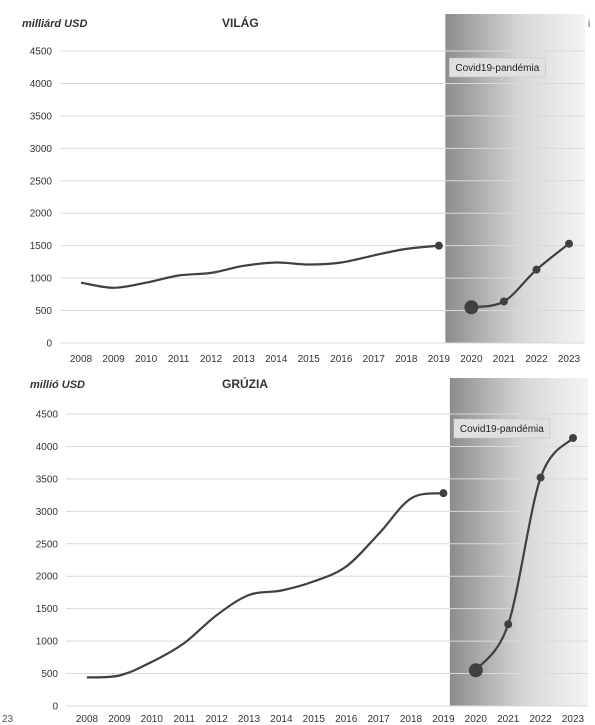 Image resolution: width=595 pixels, height=725 pixels. Describe the element at coordinates (240, 22) in the screenshot. I see `chart-title: VILÁG` at that location.